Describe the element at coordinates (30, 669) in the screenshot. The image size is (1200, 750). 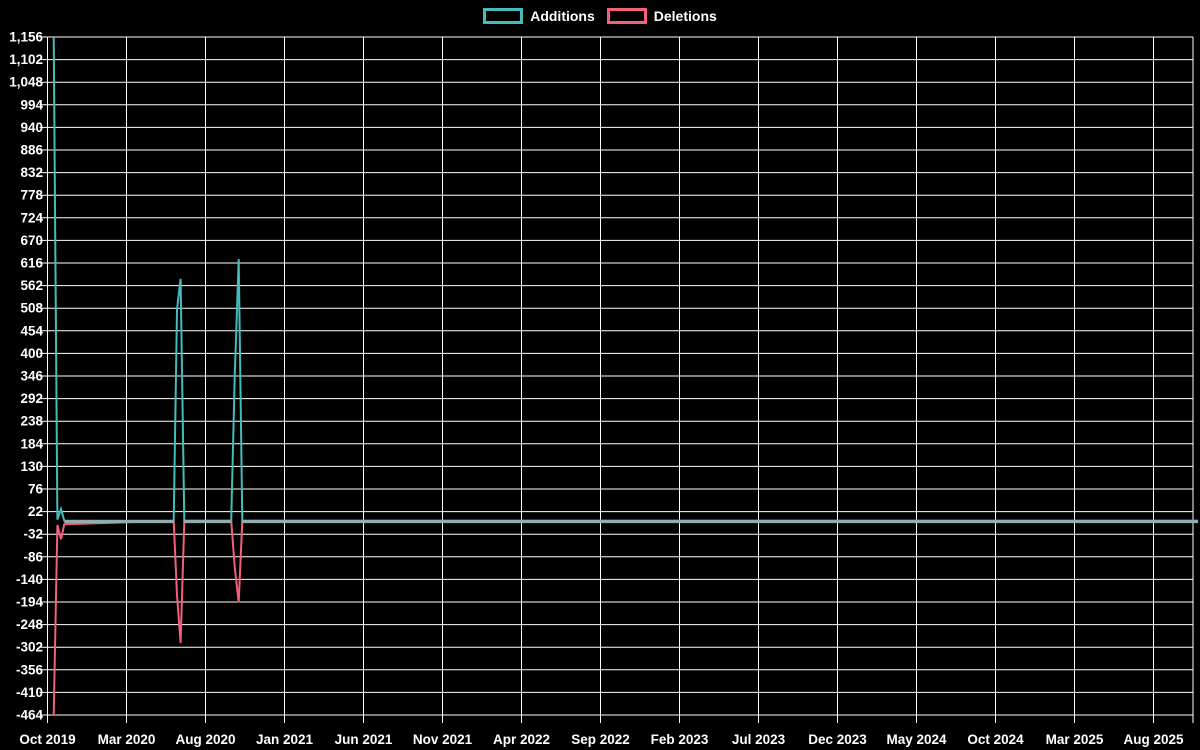
I see `y-tick-label: -356` at that location.